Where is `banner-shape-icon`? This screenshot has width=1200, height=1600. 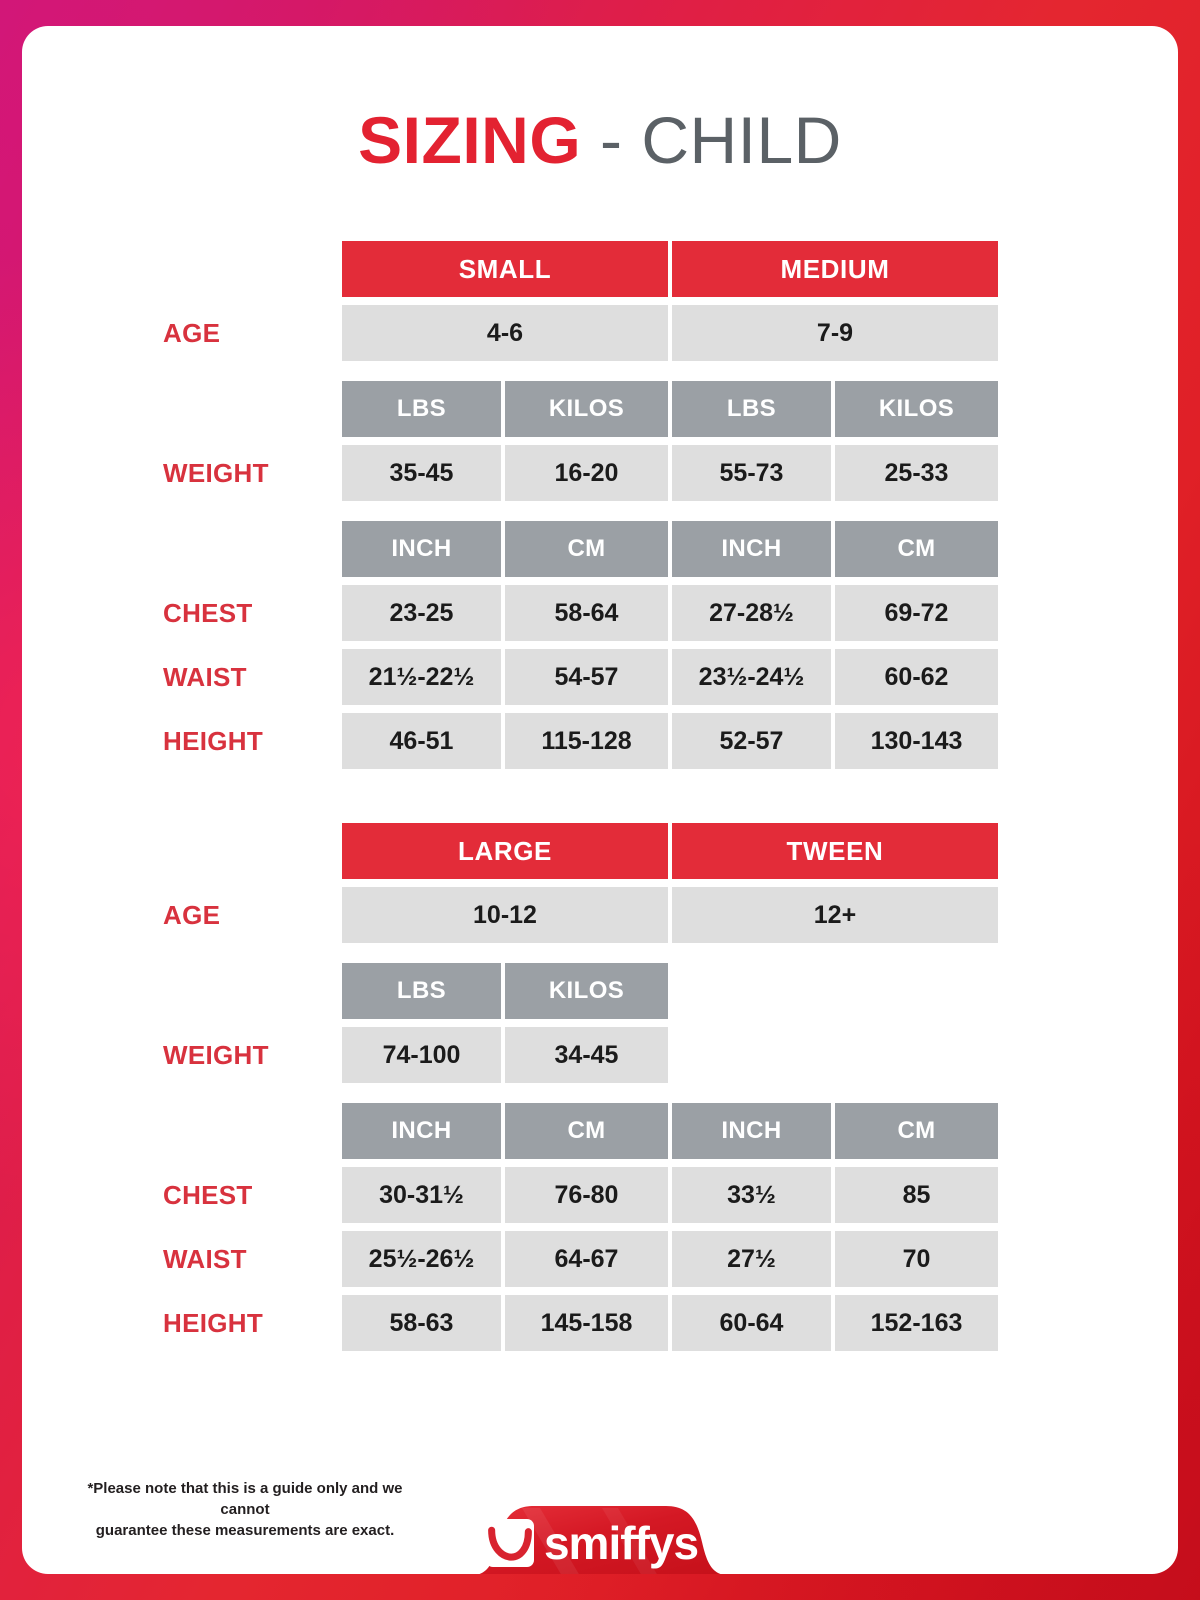 banner-shape-icon is located at coordinates (600, 1540).